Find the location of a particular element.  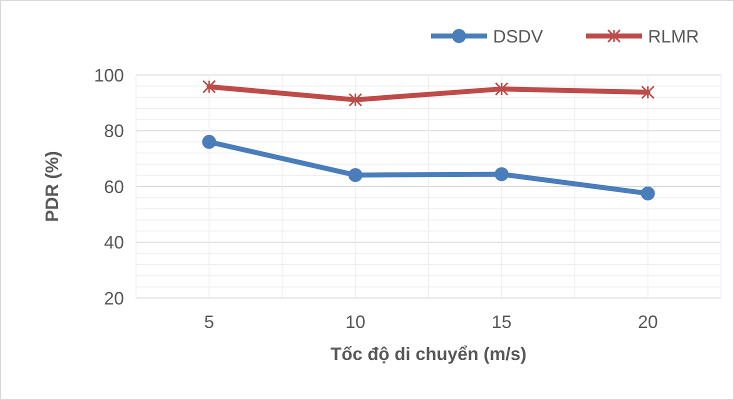

y-axis-title: PDR (%) is located at coordinates (52, 186).